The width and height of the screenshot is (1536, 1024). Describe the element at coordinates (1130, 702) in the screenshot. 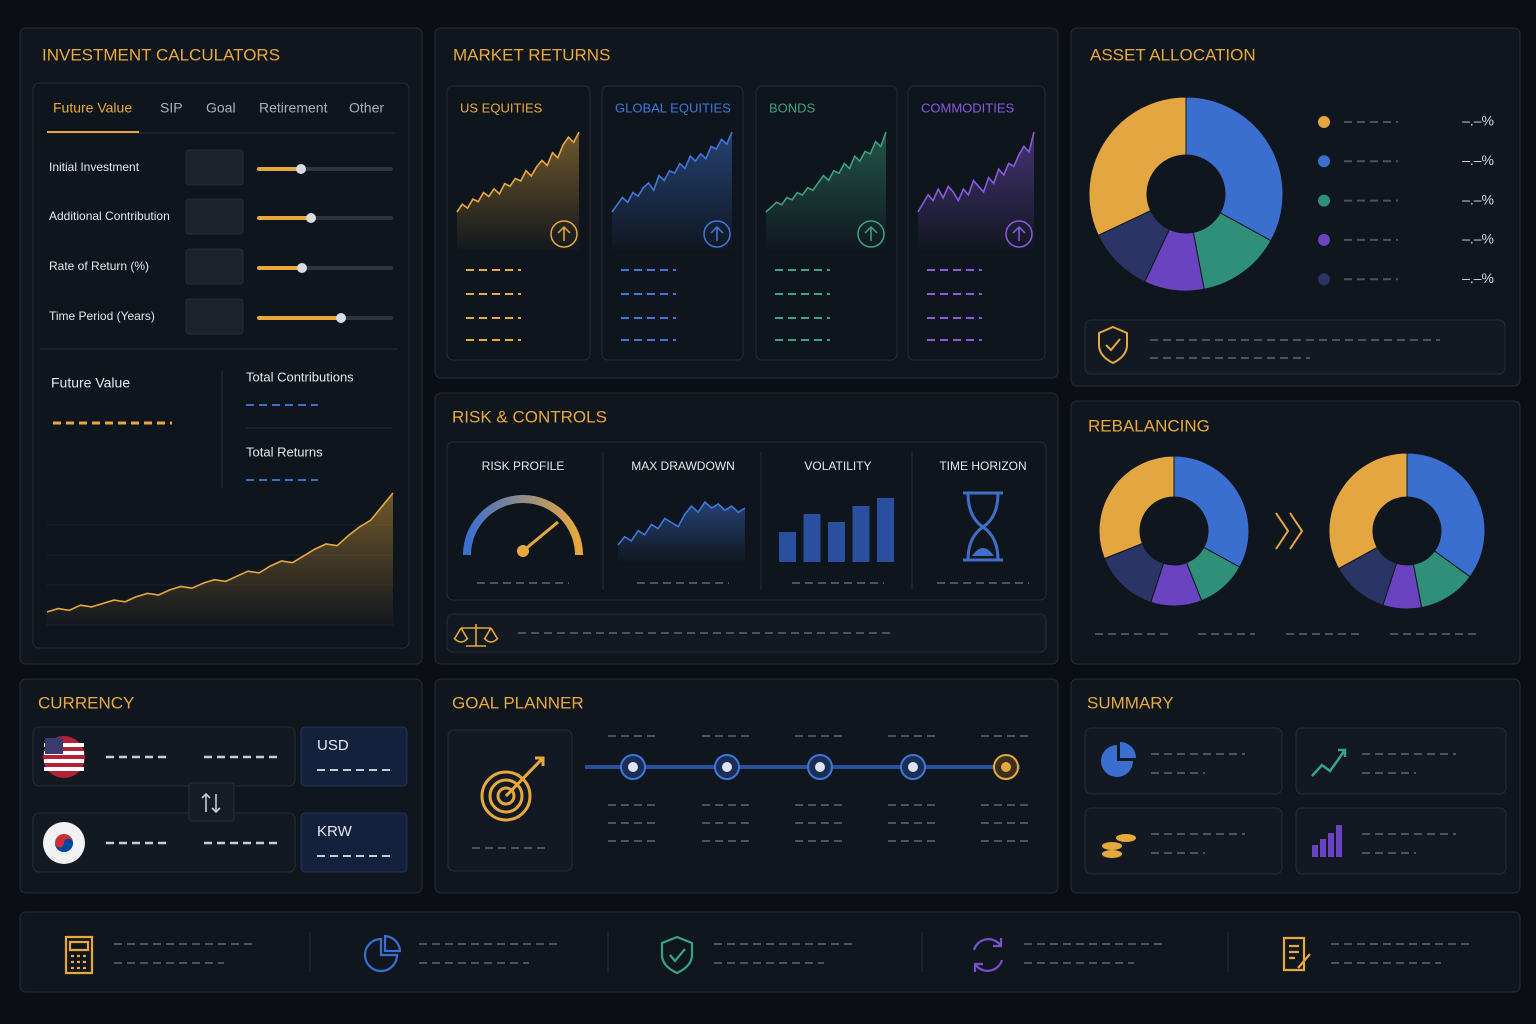

I see `panel-title: SUMMARY` at that location.